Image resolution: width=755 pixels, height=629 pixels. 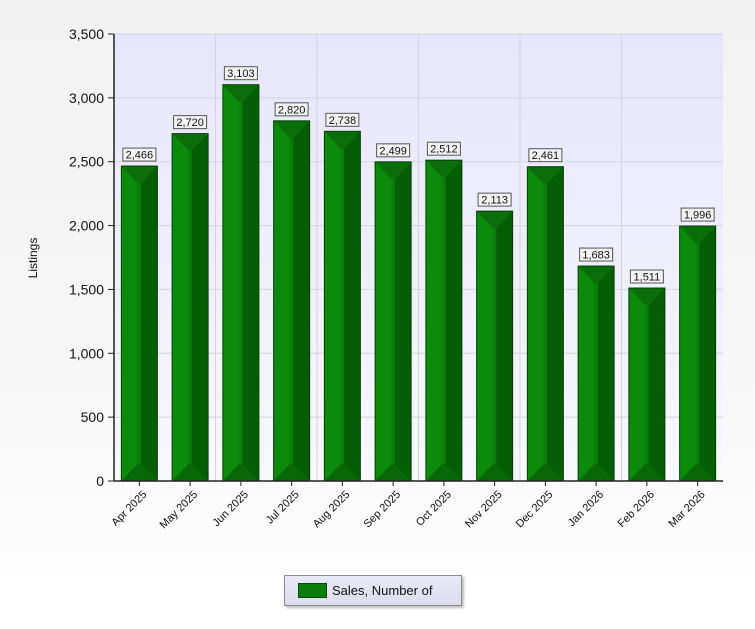 I want to click on data-label-text: 2,512, so click(x=444, y=150).